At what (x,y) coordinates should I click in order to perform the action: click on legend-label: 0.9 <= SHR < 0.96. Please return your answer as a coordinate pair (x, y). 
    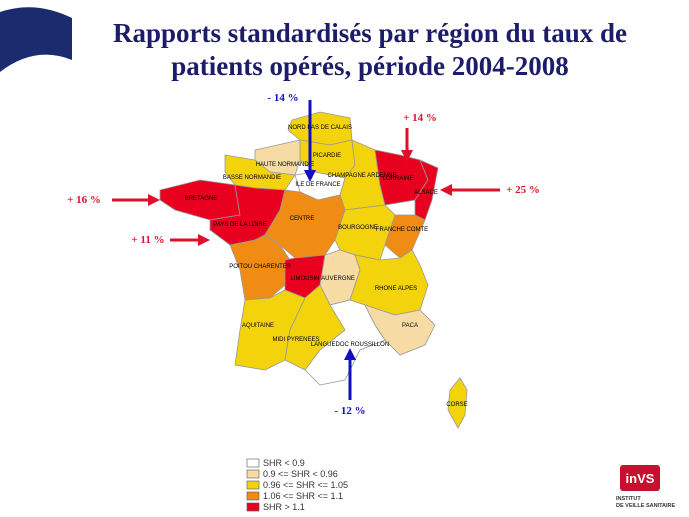
    Looking at the image, I should click on (300, 474).